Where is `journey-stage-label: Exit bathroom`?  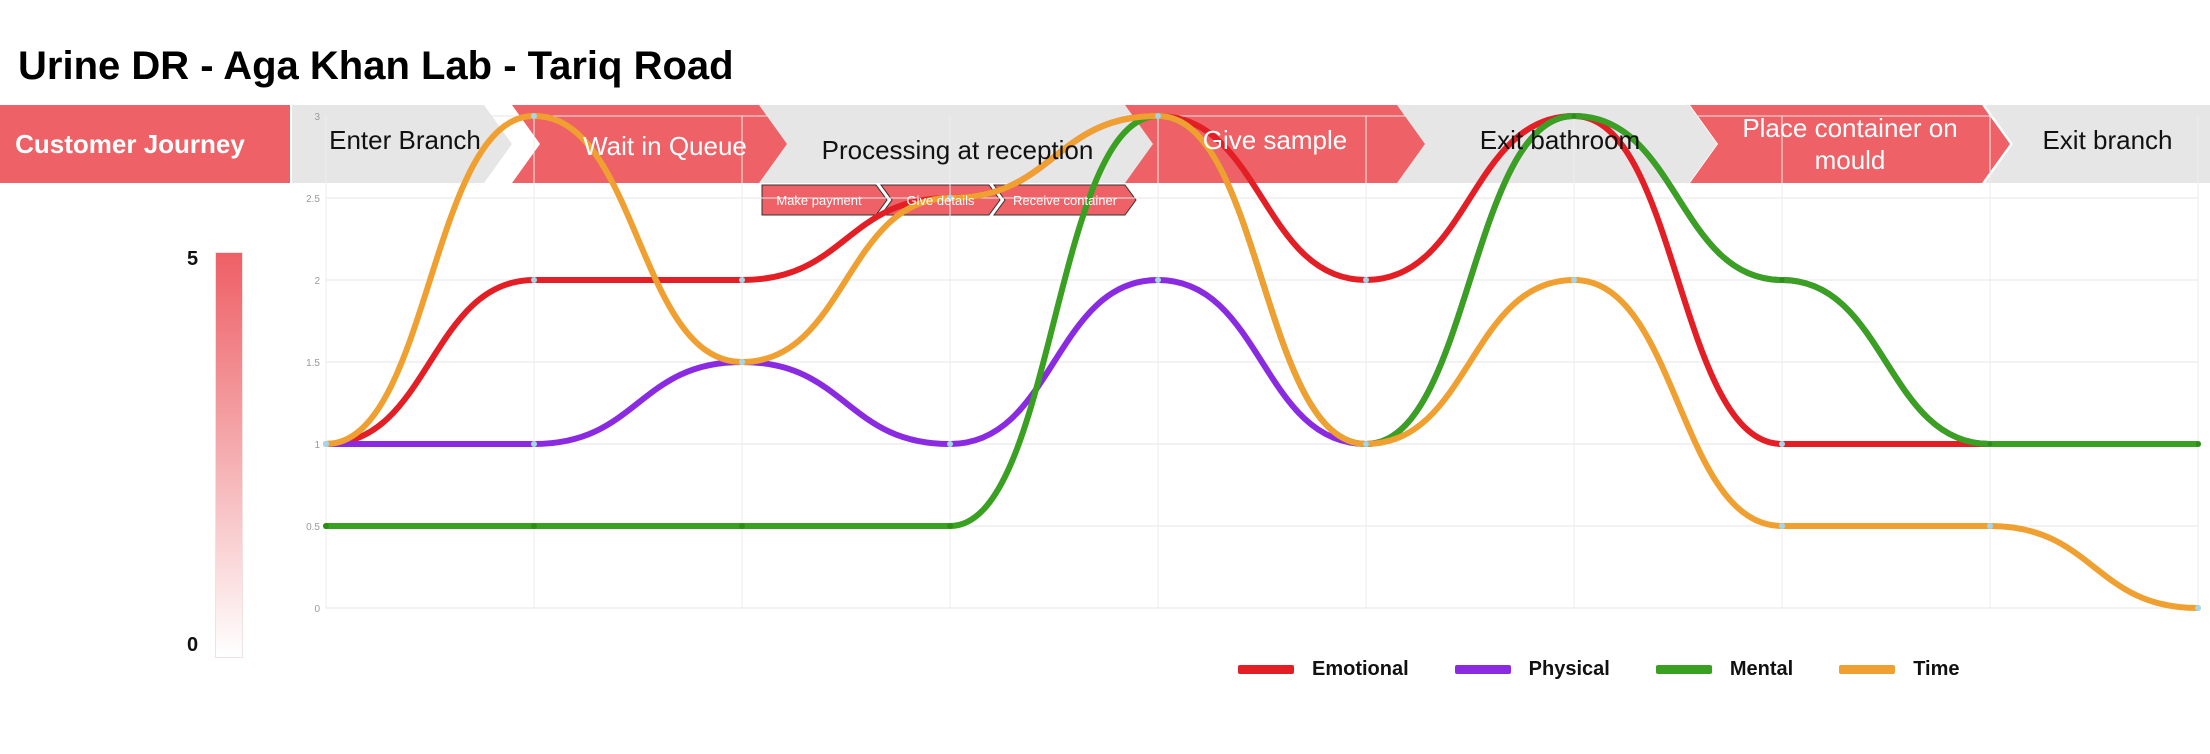 journey-stage-label: Exit bathroom is located at coordinates (1560, 139).